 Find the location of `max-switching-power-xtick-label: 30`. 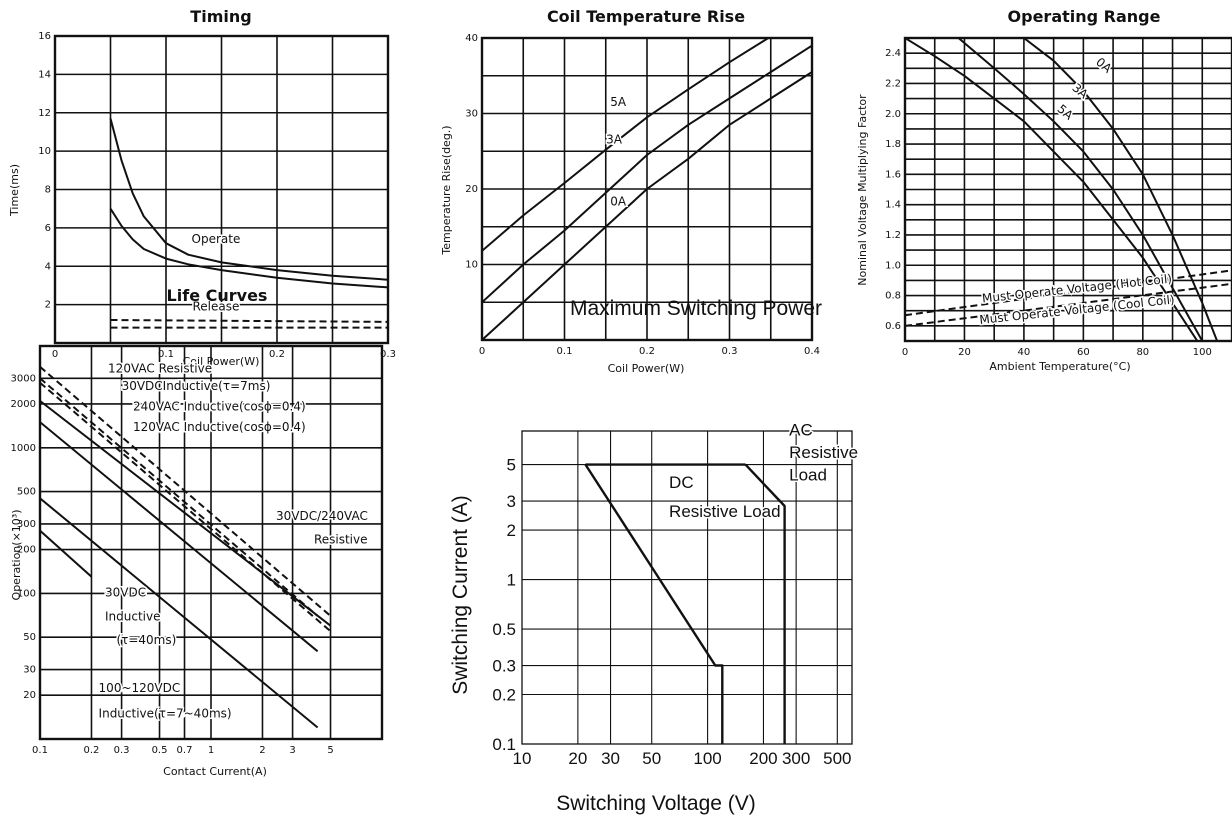

max-switching-power-xtick-label: 30 is located at coordinates (610, 758).